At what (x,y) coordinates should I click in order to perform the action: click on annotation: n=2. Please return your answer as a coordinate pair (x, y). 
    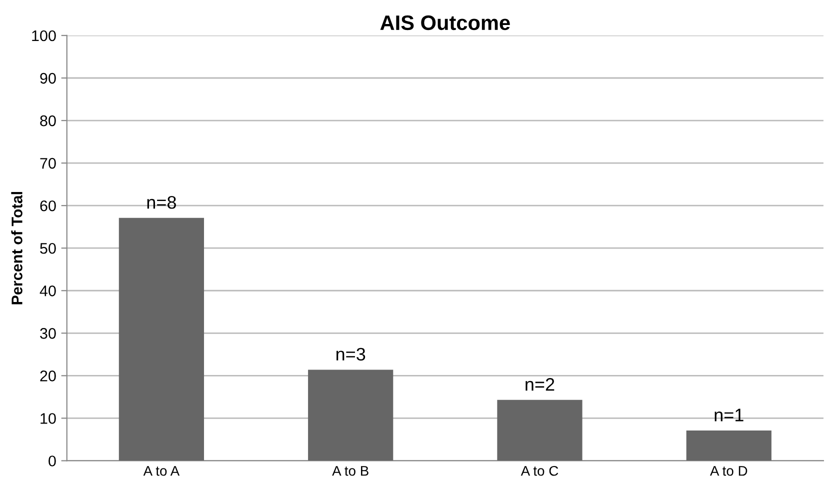
    Looking at the image, I should click on (540, 384).